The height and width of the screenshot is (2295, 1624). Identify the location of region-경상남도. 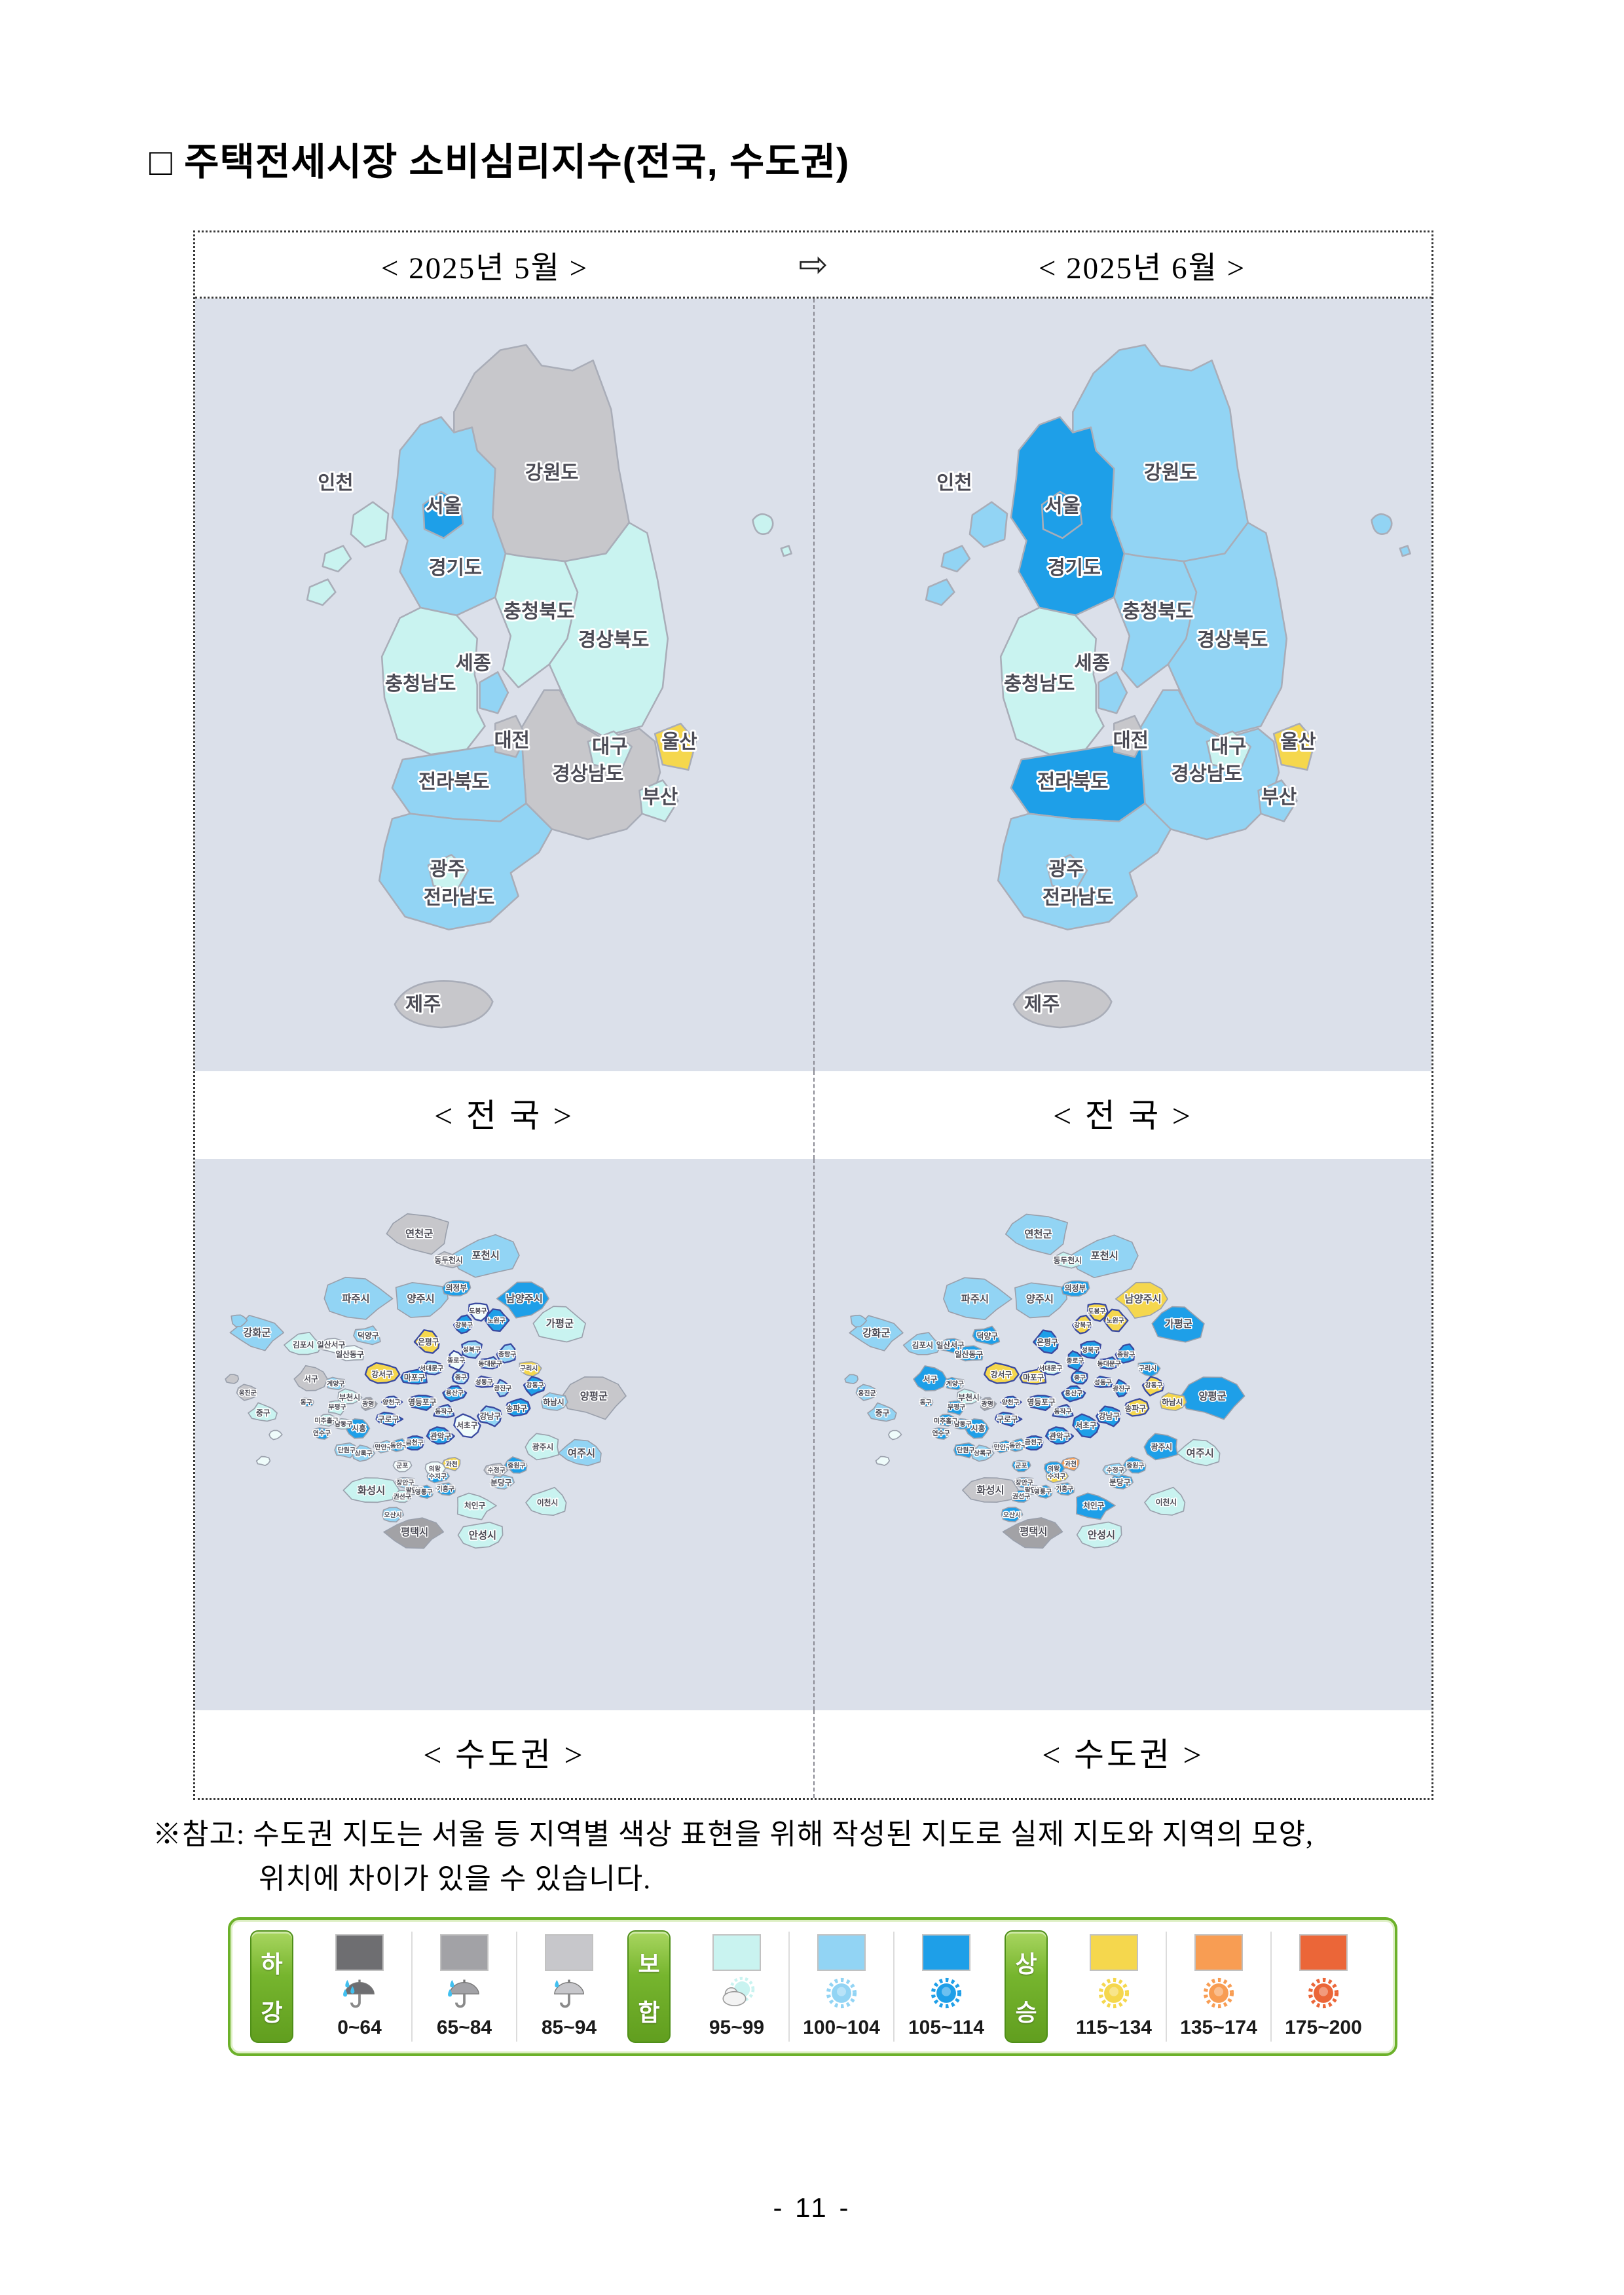
(590, 765).